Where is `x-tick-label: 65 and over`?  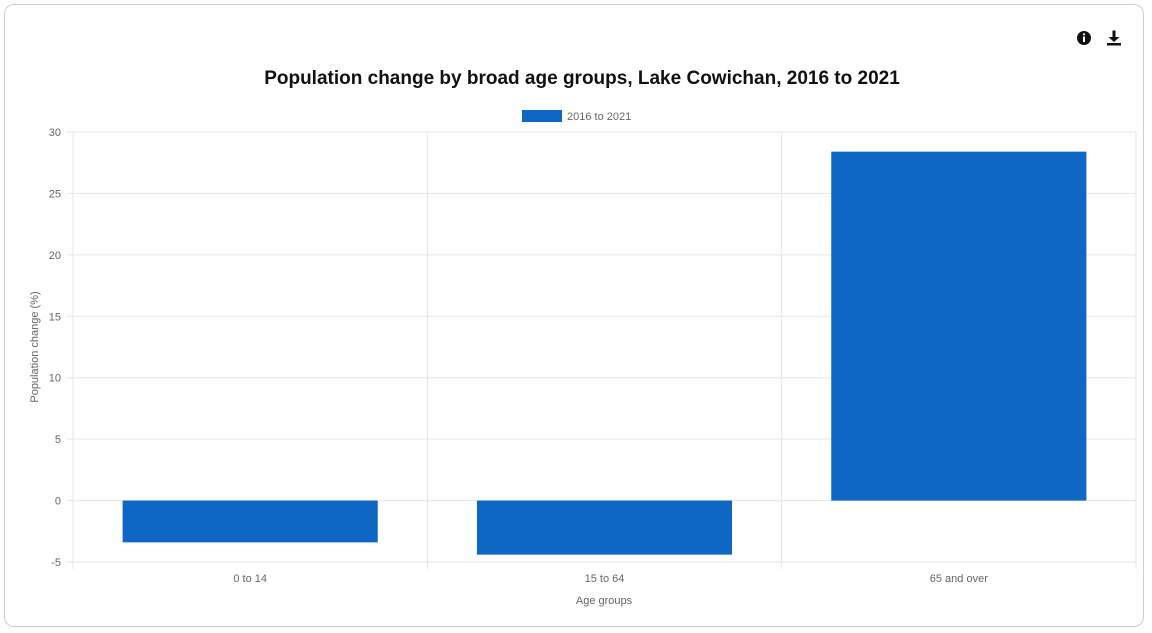 x-tick-label: 65 and over is located at coordinates (959, 579).